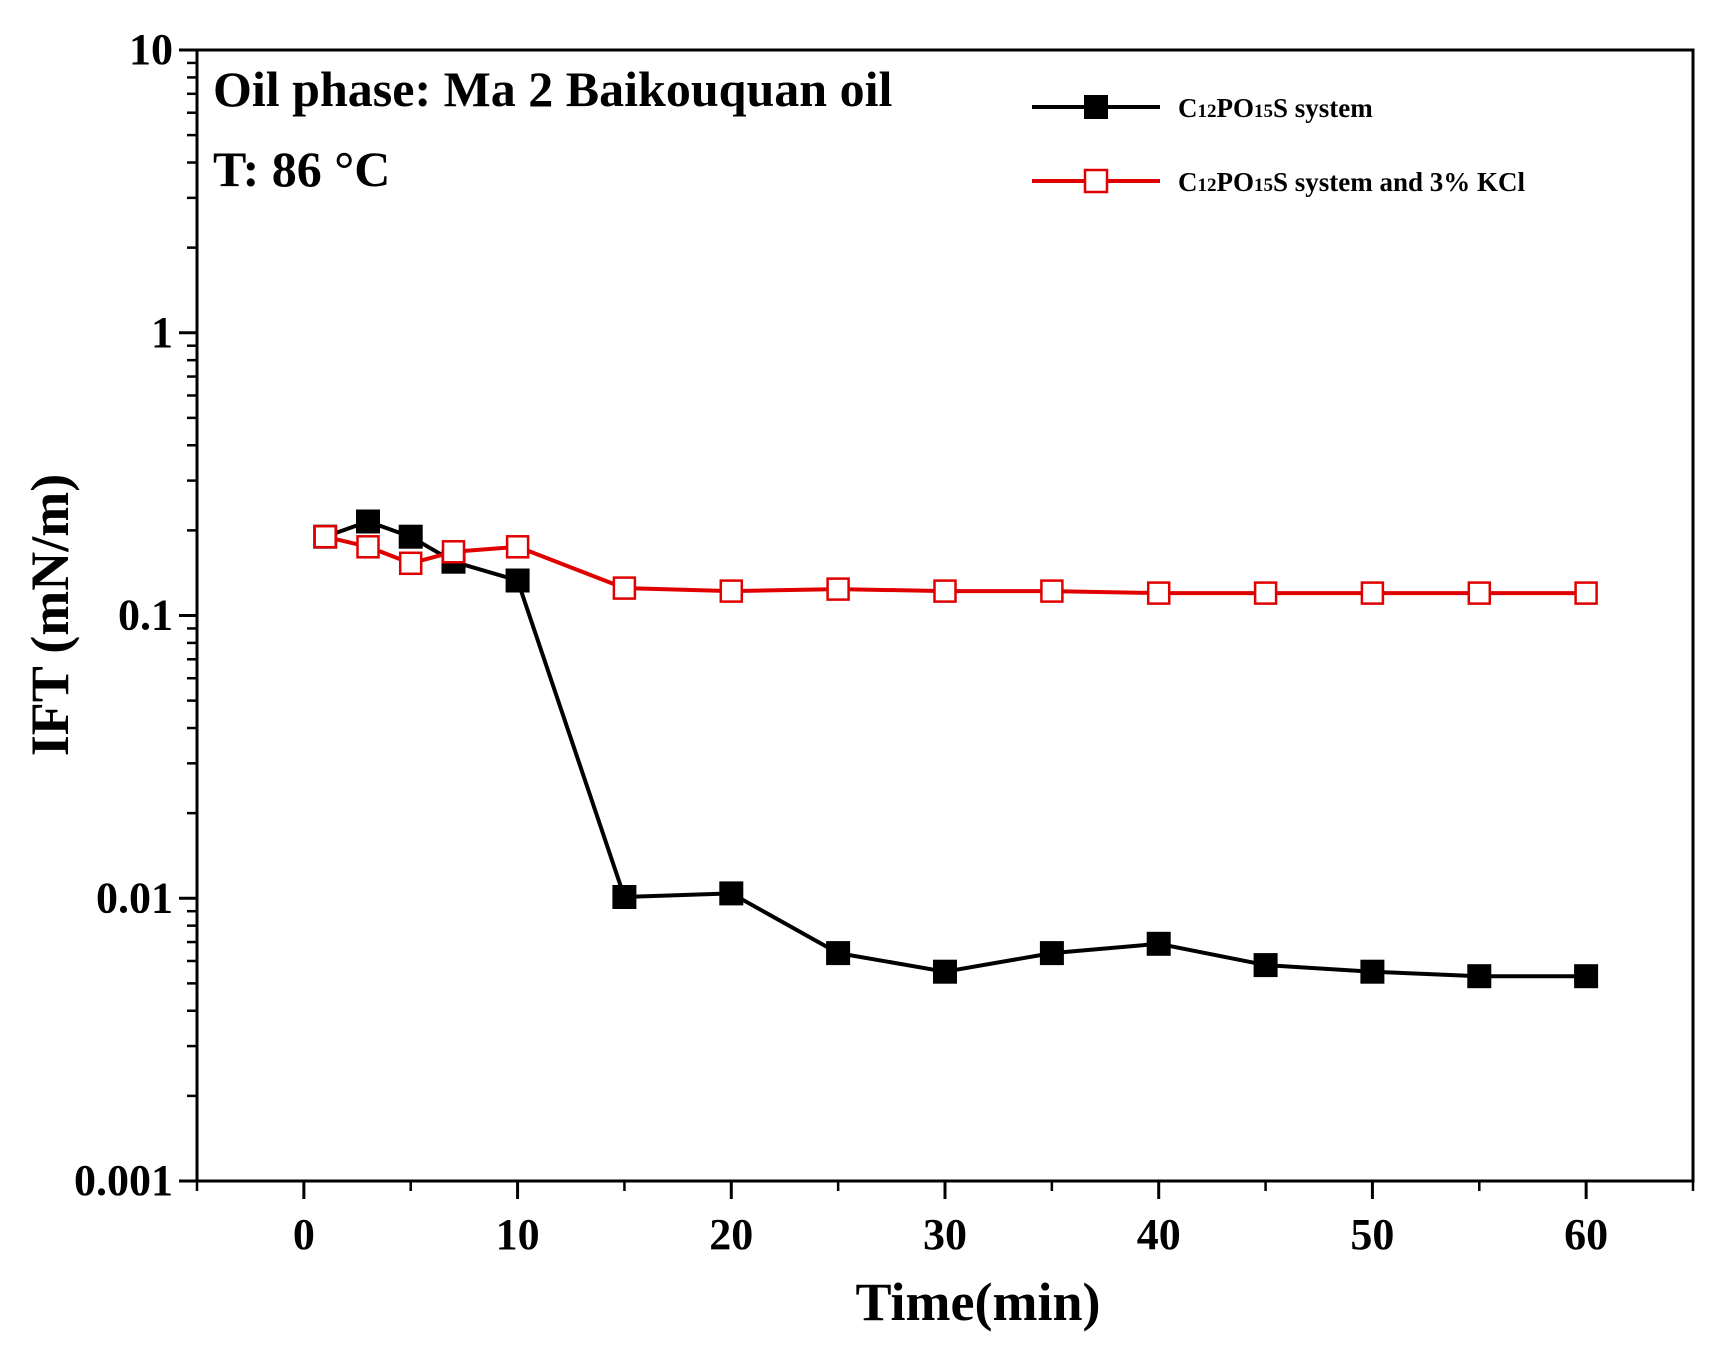  What do you see at coordinates (731, 1234) in the screenshot?
I see `x-tick-label: 20` at bounding box center [731, 1234].